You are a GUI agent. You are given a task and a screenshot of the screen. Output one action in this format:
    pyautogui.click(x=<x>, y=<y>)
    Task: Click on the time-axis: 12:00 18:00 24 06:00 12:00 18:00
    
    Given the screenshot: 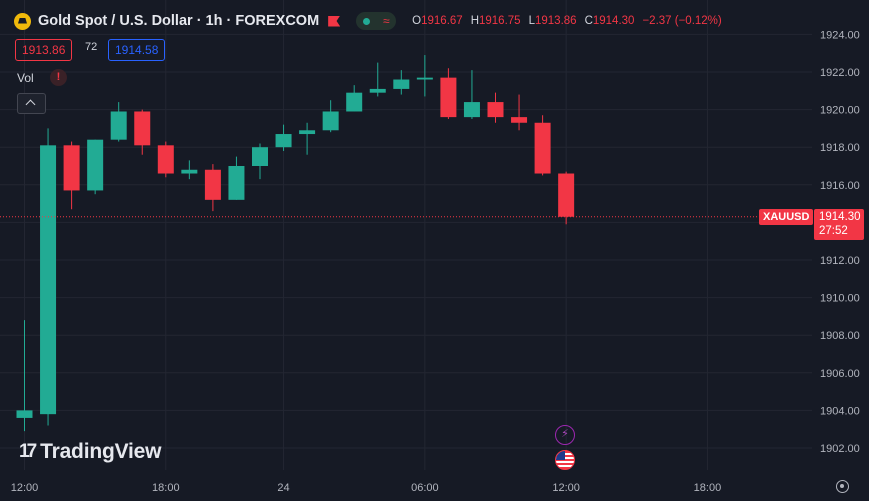 What is the action you would take?
    pyautogui.click(x=366, y=488)
    